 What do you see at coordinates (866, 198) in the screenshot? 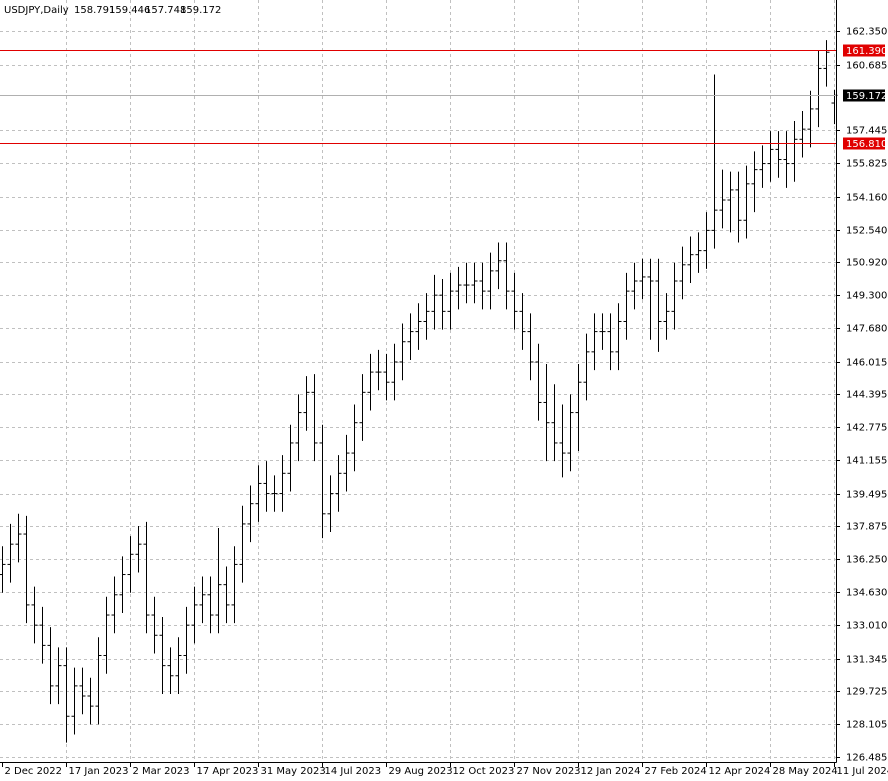
I see `y-tick-label: 154.160` at bounding box center [866, 198].